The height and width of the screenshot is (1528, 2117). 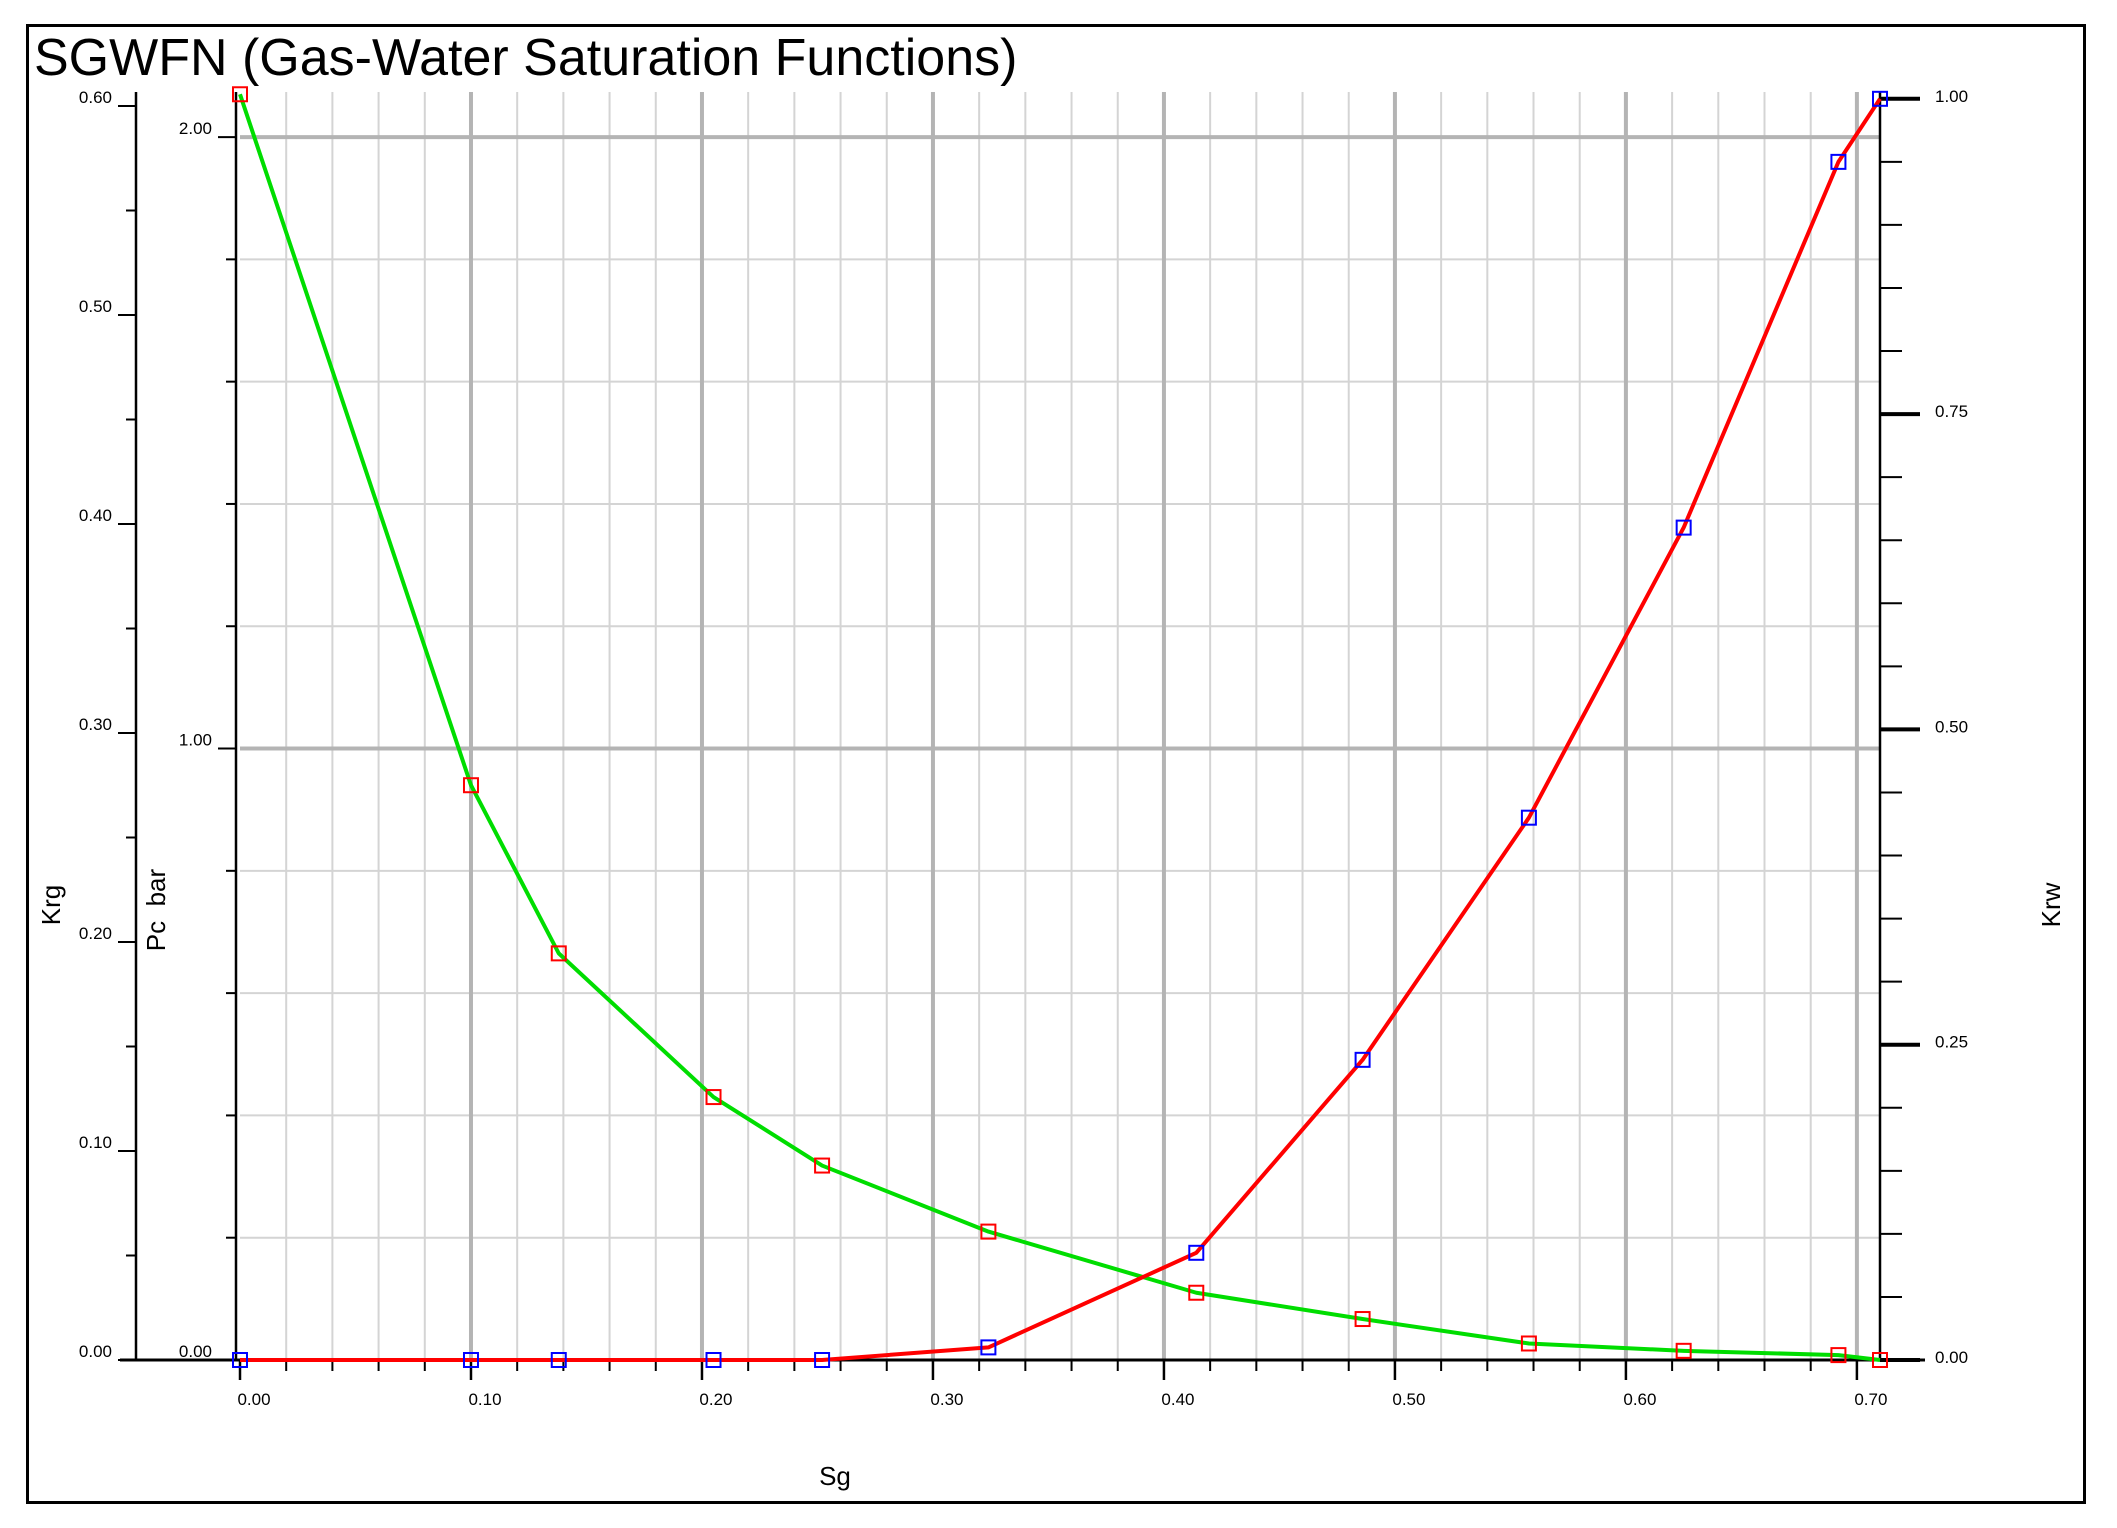 I want to click on pc-tick-label: 1.00, so click(x=195, y=740).